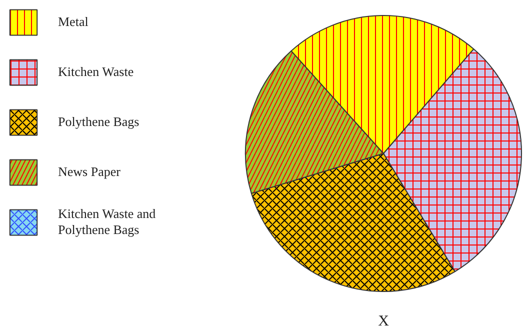 The image size is (529, 333). I want to click on legend-label: Polythene Bags, so click(99, 122).